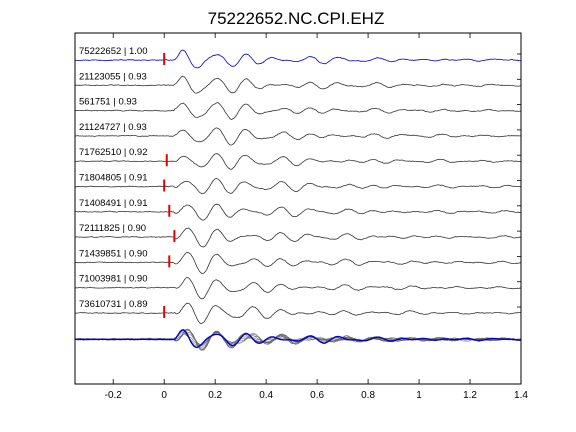 This screenshot has height=432, width=576. What do you see at coordinates (113, 51) in the screenshot?
I see `trace-label: 75222652 | 1.00` at bounding box center [113, 51].